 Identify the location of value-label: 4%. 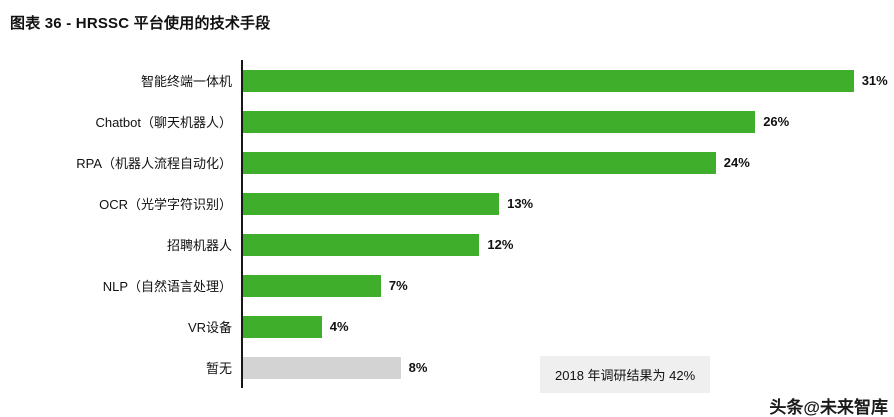
(339, 326).